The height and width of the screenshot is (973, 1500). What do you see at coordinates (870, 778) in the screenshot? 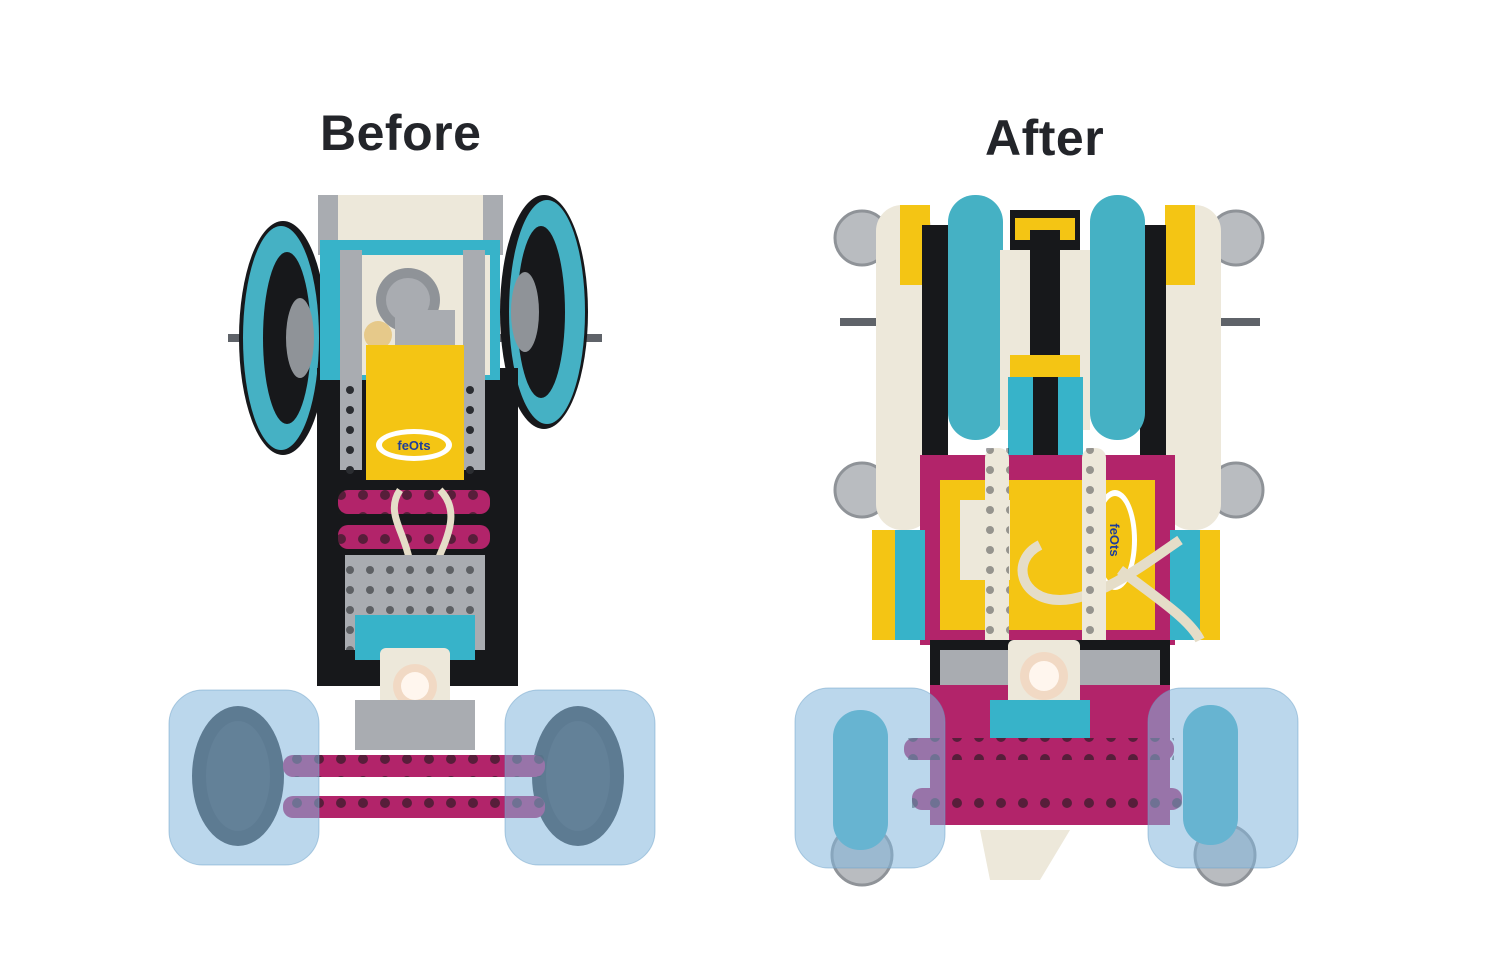
I see `after-left-wheel-highlight` at bounding box center [870, 778].